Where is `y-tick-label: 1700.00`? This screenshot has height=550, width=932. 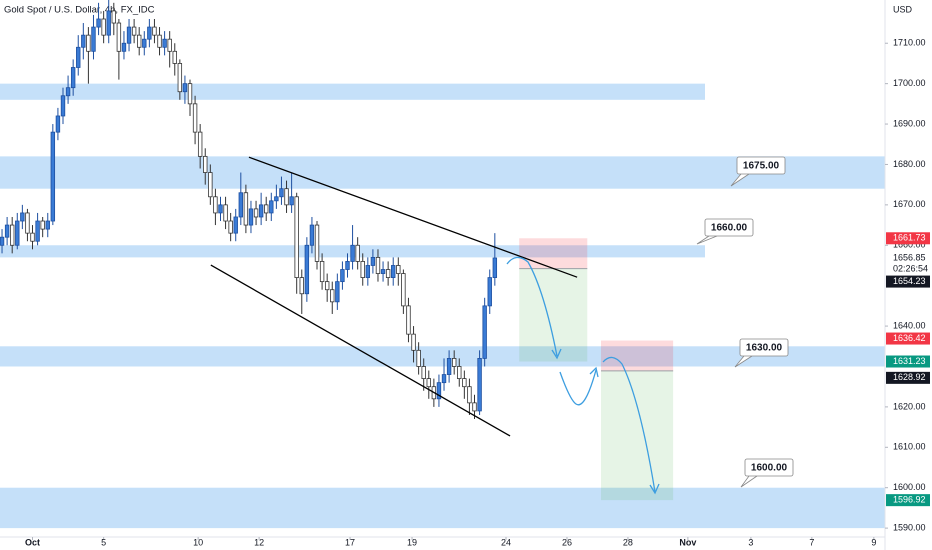
y-tick-label: 1700.00 is located at coordinates (909, 83).